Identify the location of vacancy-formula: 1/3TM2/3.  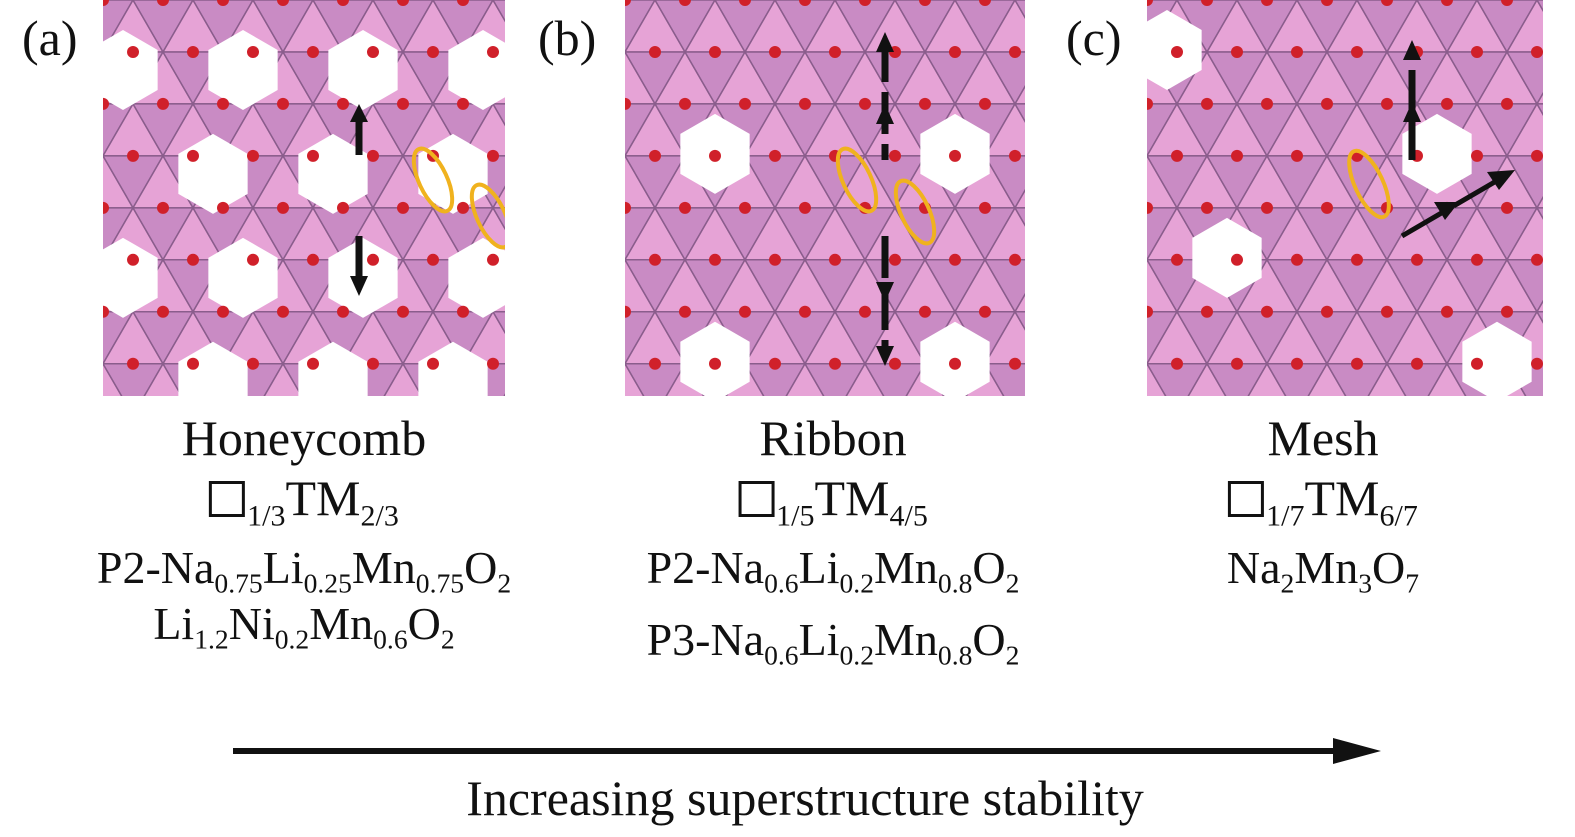
(304, 499).